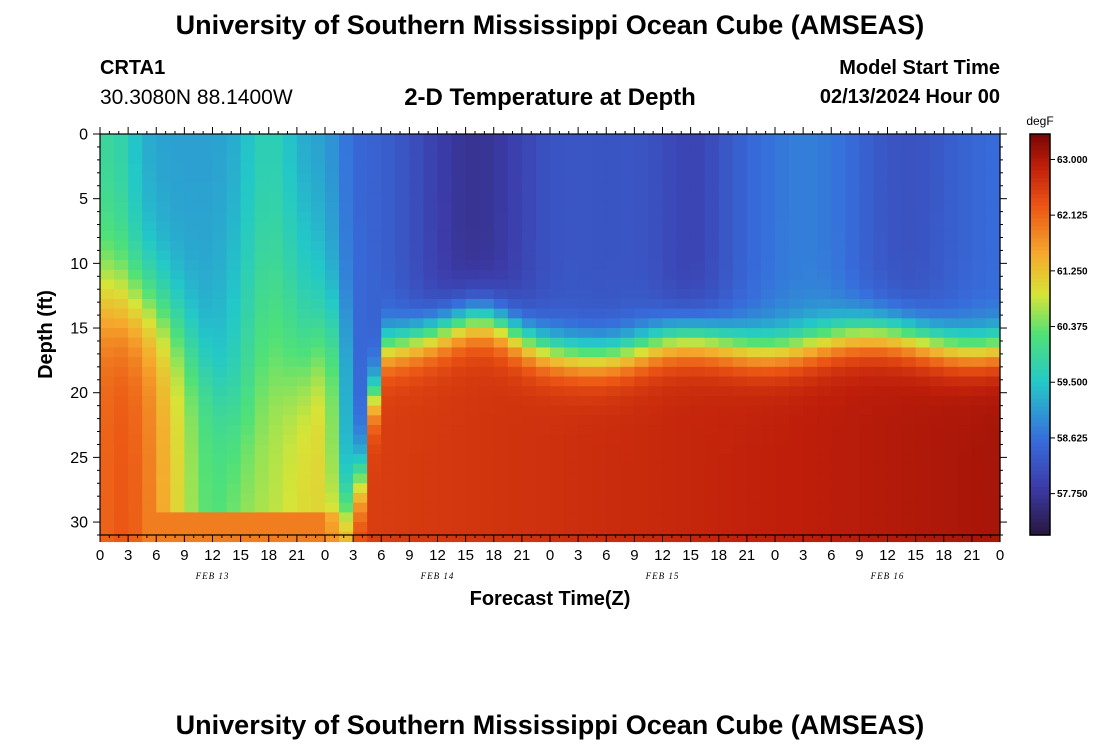 This screenshot has height=750, width=1100. I want to click on x-tick-label: 15, so click(915, 555).